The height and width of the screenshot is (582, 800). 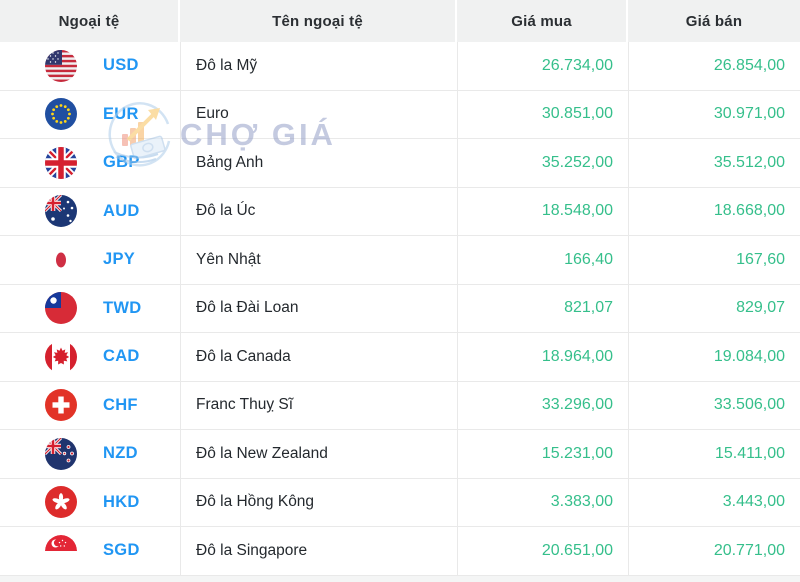 I want to click on currency-code: EUR, so click(x=121, y=113).